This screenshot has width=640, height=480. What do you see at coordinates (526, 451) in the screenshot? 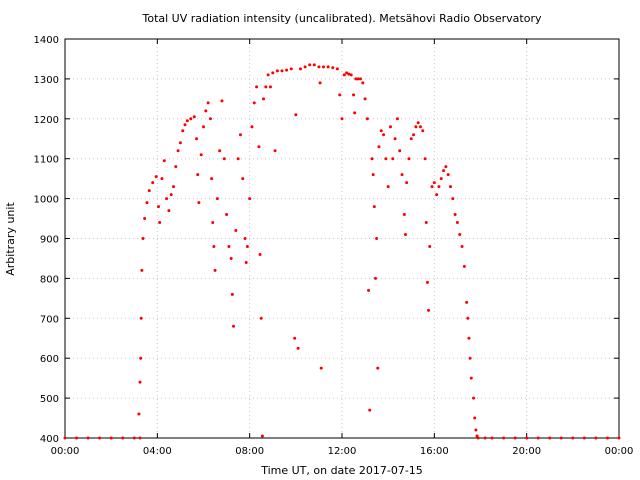
I see `x-tick-label: 20:00` at bounding box center [526, 451].